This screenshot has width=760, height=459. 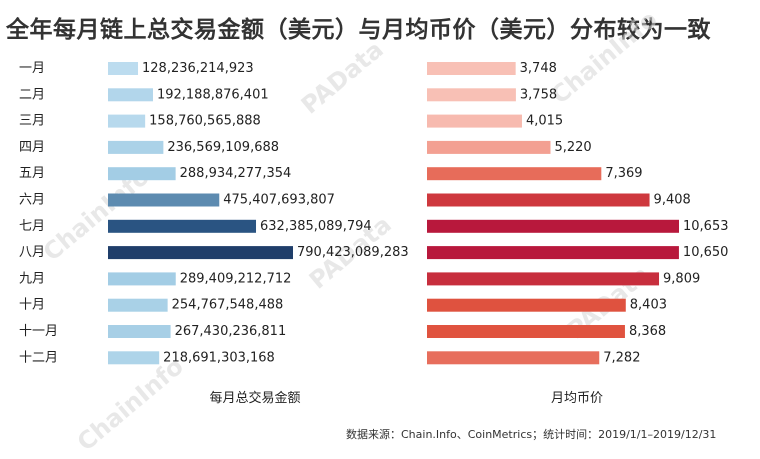 What do you see at coordinates (32, 252) in the screenshot?
I see `month-label: 八月` at bounding box center [32, 252].